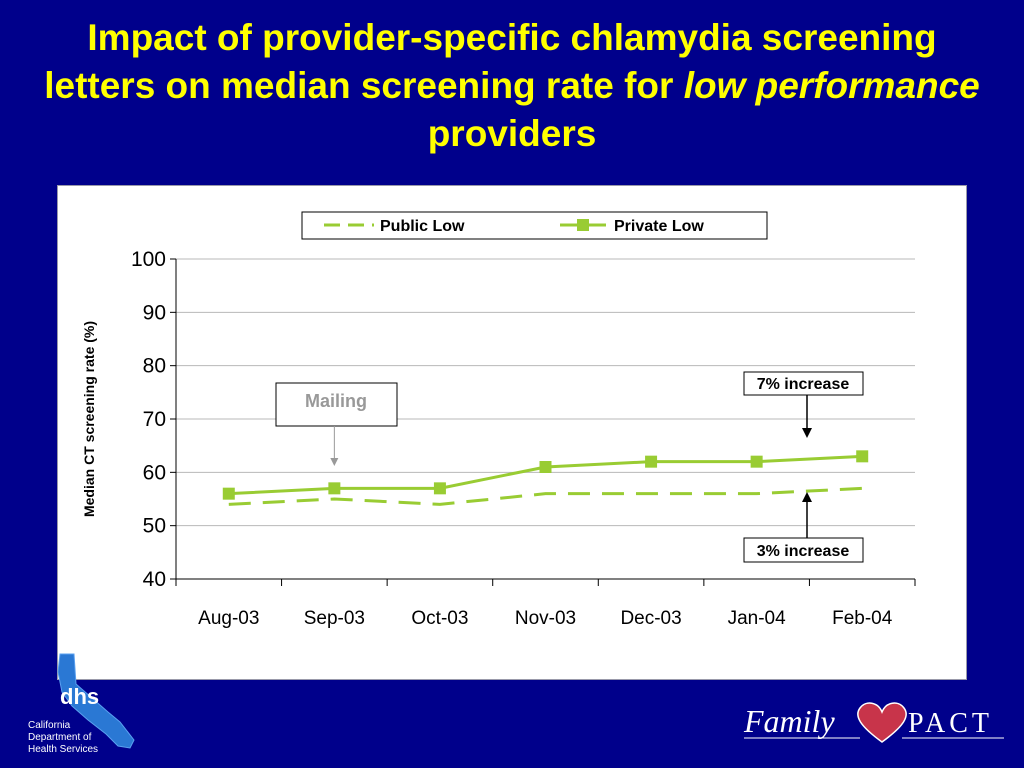 The height and width of the screenshot is (768, 1024). Describe the element at coordinates (862, 618) in the screenshot. I see `x-tick-label: Feb-04` at that location.